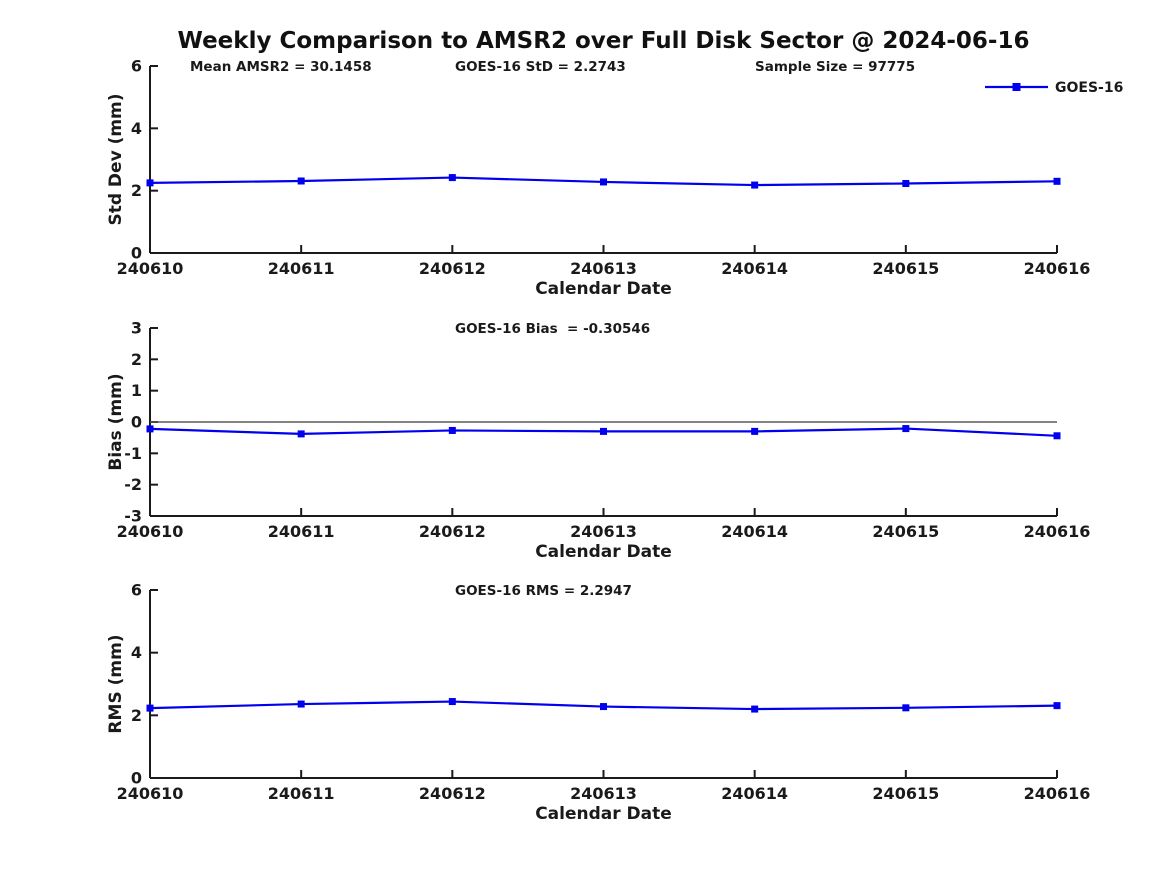 Image resolution: width=1167 pixels, height=875 pixels. Describe the element at coordinates (552, 329) in the screenshot. I see `annotation-text: GOES-16 Bias = -0.30546` at that location.